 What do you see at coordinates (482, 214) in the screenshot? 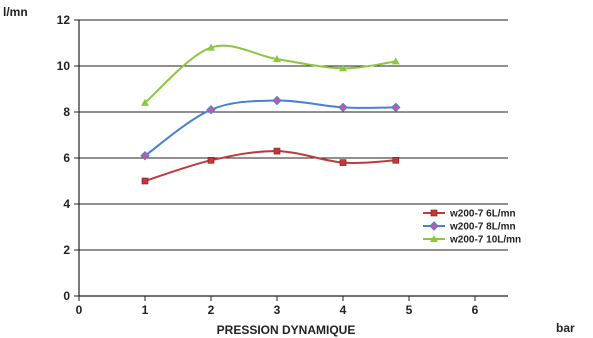
I see `legend-label-1: w200-7 6L/mn` at bounding box center [482, 214].